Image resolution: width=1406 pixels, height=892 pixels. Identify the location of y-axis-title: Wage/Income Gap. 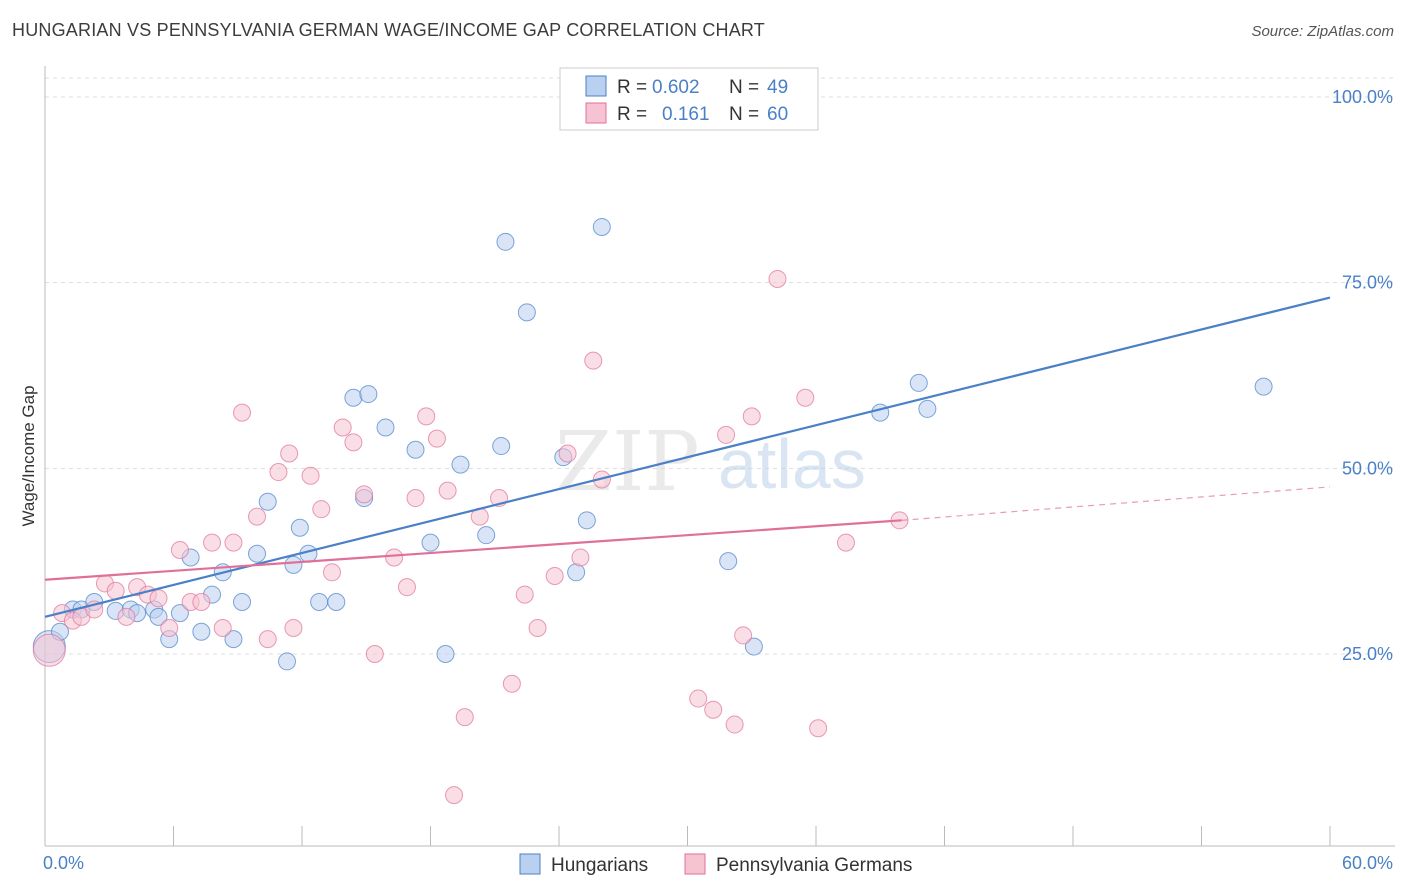
(28, 455).